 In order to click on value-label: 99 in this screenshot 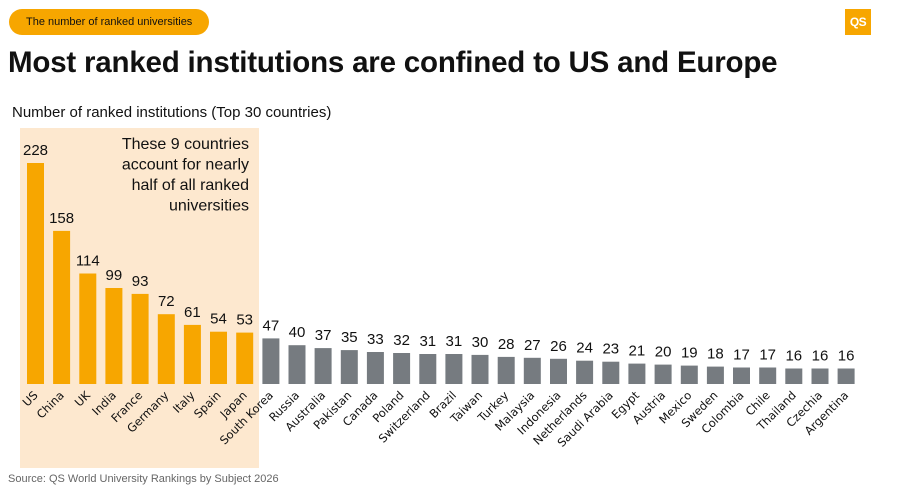, I will do `click(114, 275)`.